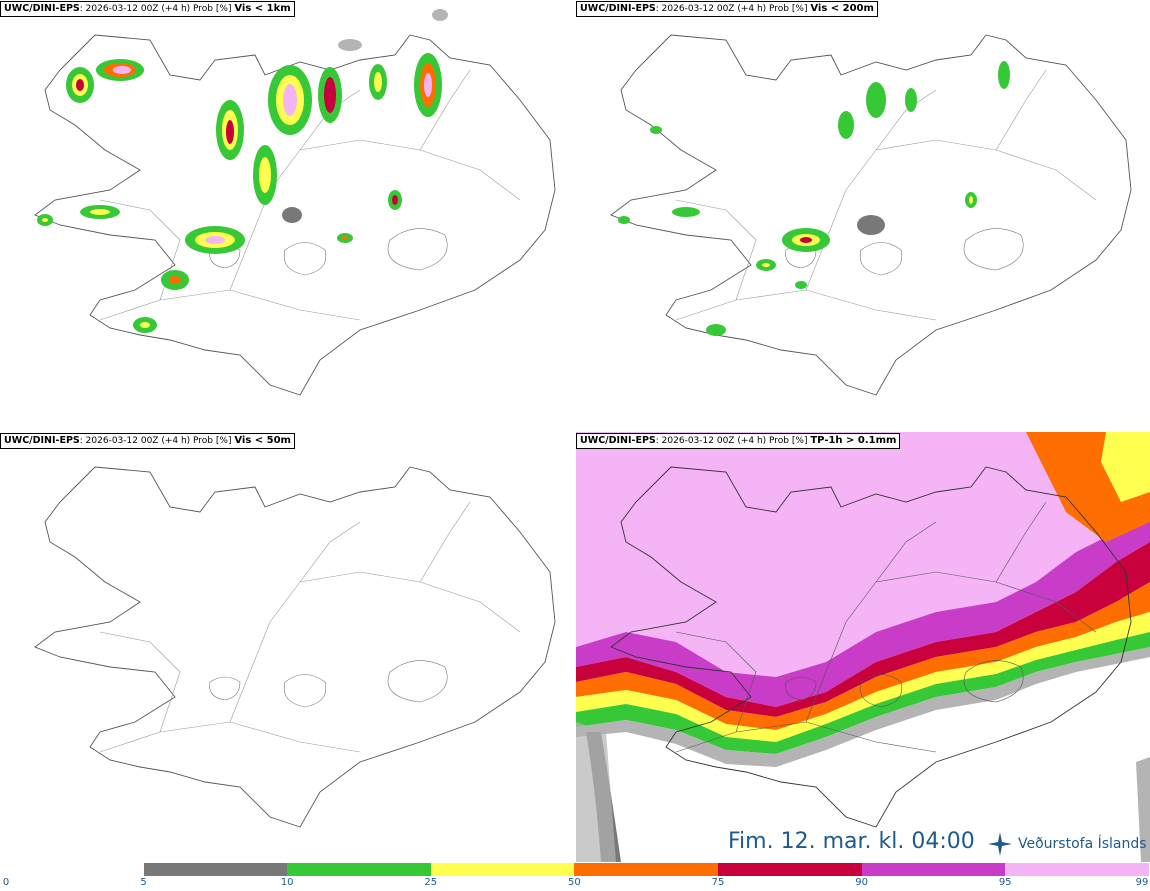 Image resolution: width=1150 pixels, height=891 pixels. Describe the element at coordinates (431, 882) in the screenshot. I see `colorbar-tick-label: 25` at that location.